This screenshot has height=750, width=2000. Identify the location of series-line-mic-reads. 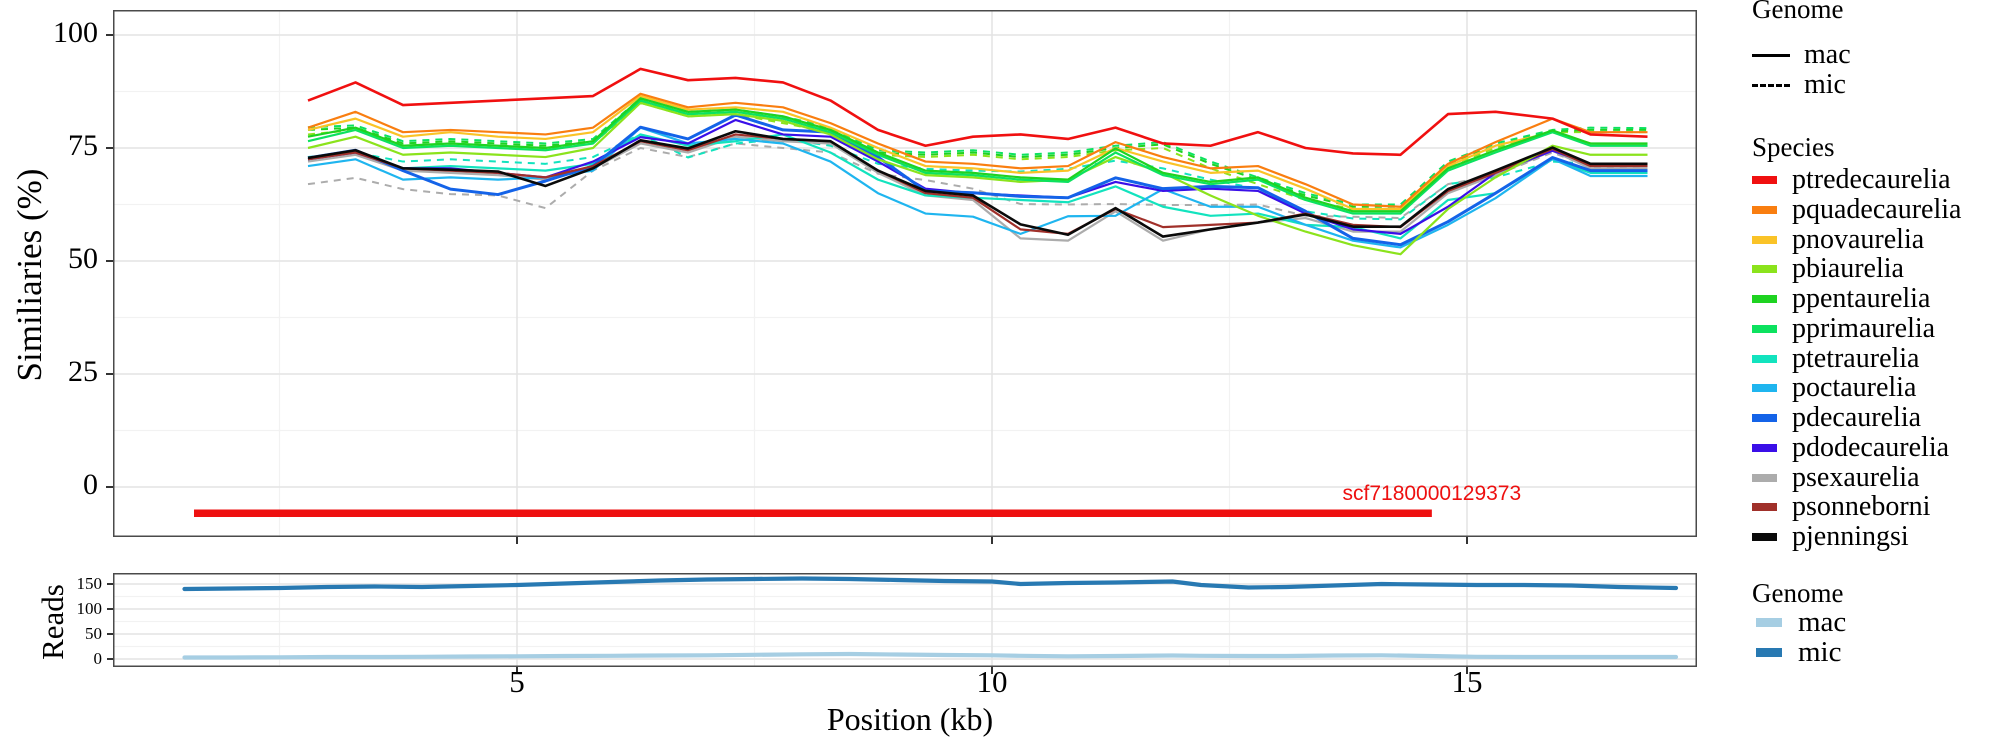
(930, 584).